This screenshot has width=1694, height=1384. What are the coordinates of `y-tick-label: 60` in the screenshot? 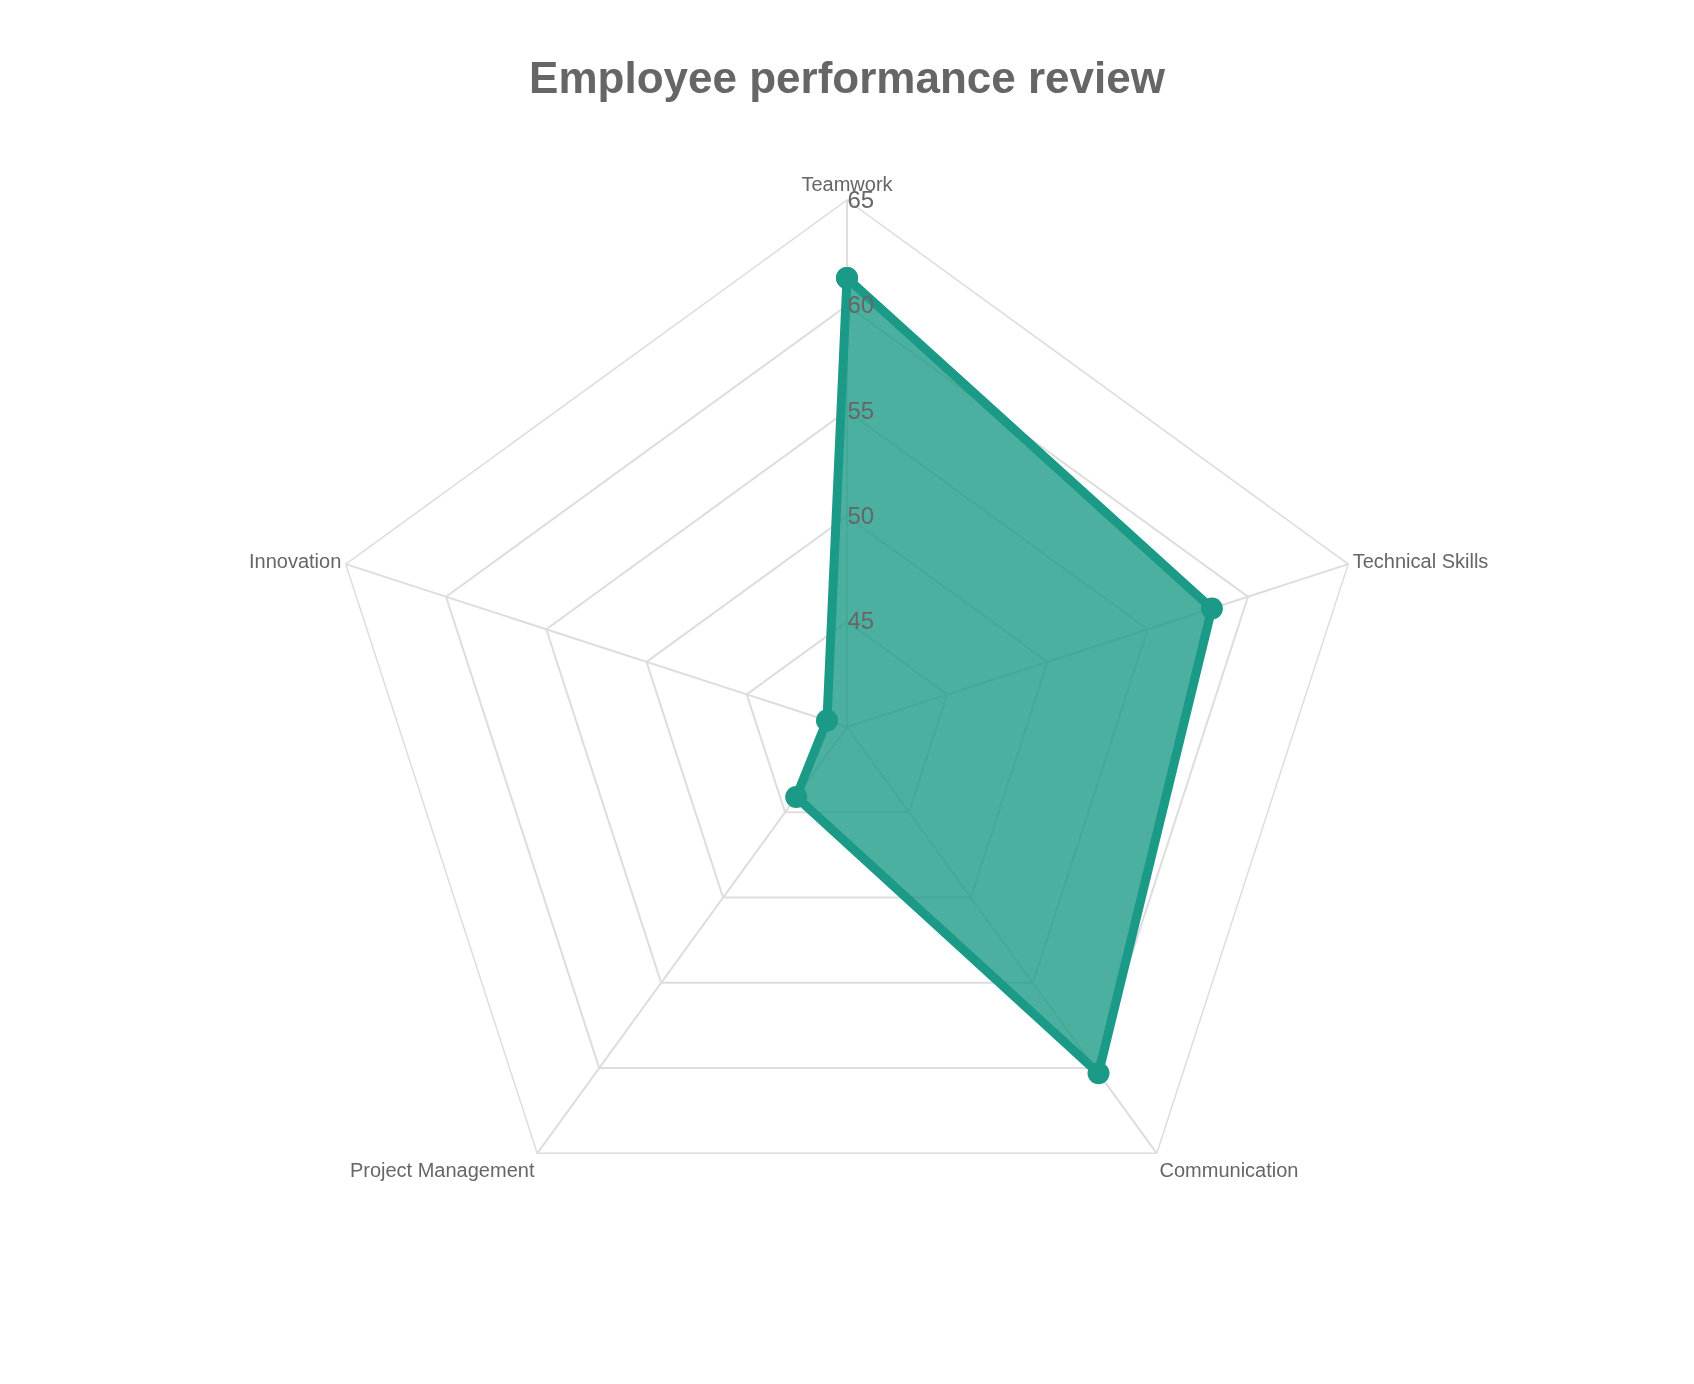 It's located at (861, 305).